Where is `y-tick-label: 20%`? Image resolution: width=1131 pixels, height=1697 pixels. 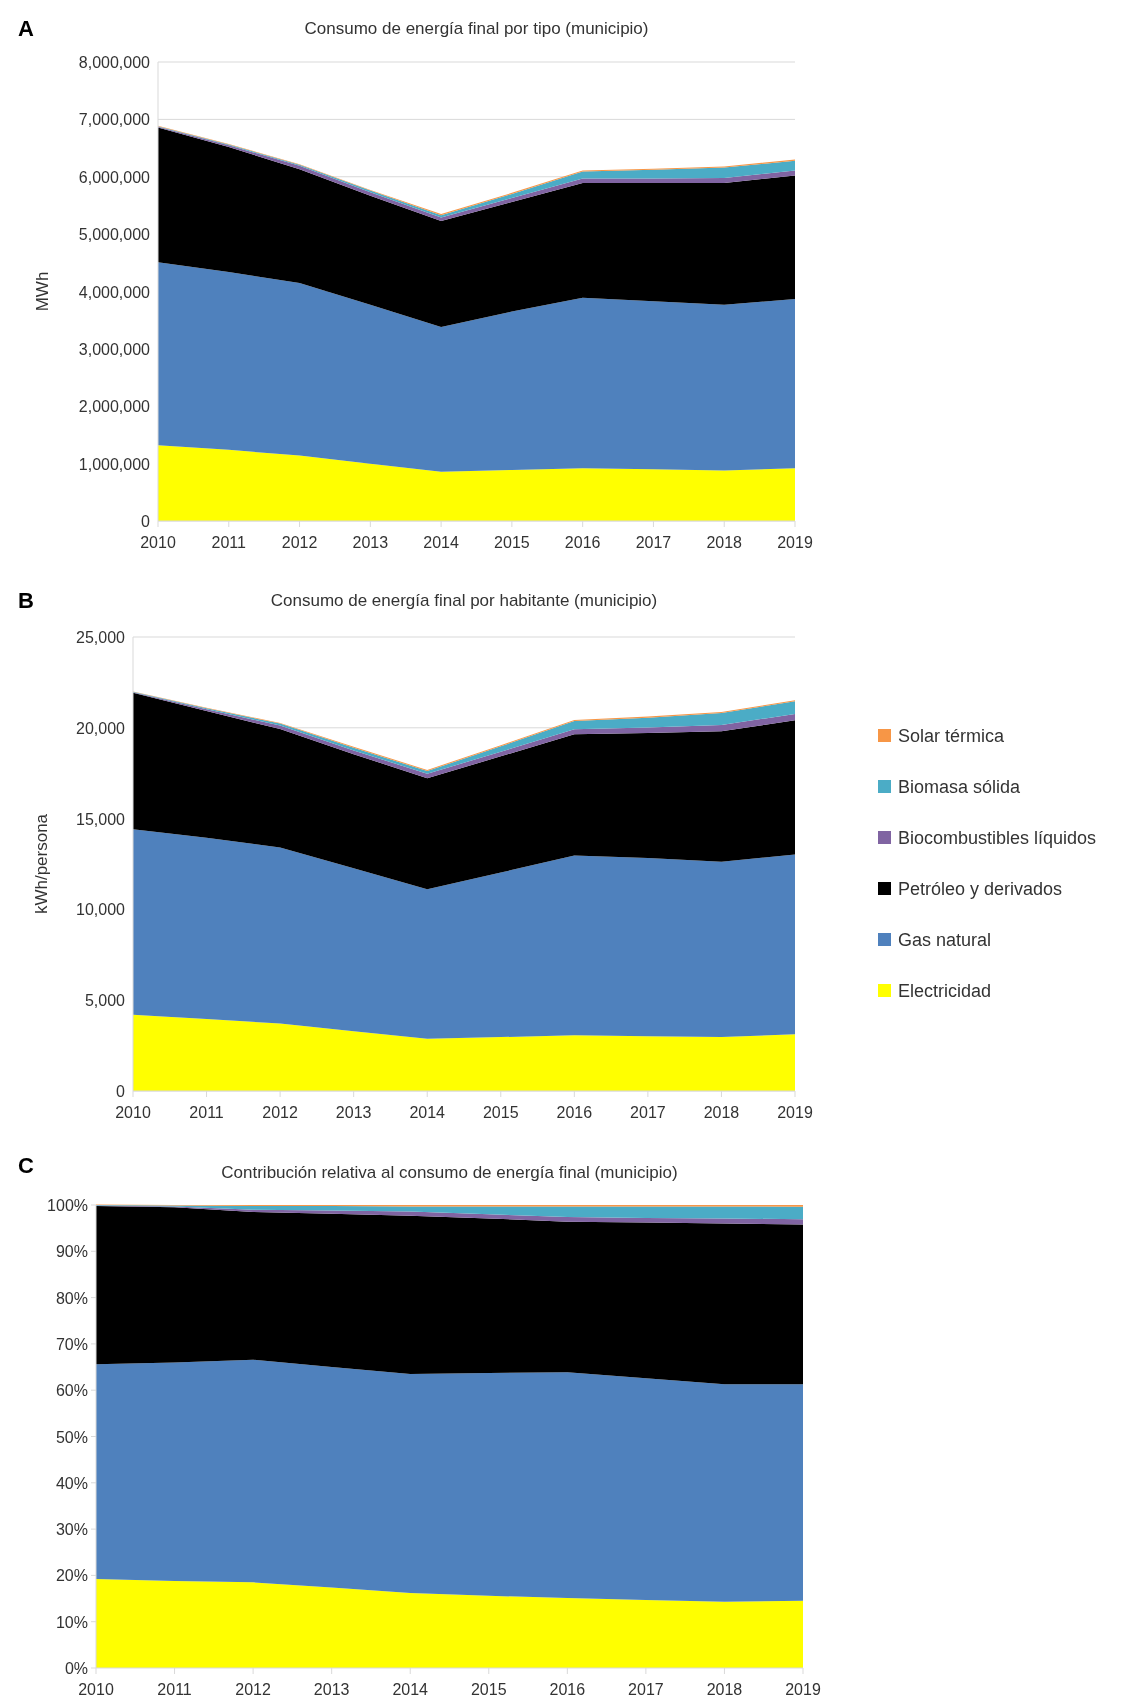 y-tick-label: 20% is located at coordinates (71, 1576).